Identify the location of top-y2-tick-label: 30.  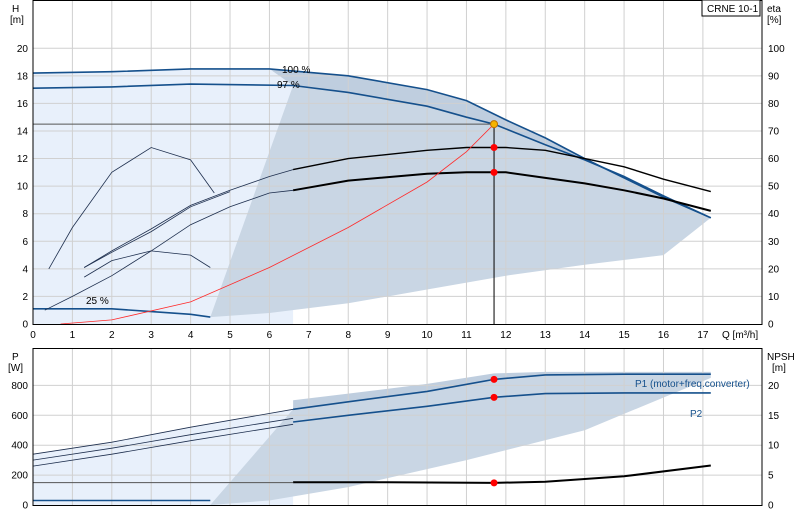
(774, 242).